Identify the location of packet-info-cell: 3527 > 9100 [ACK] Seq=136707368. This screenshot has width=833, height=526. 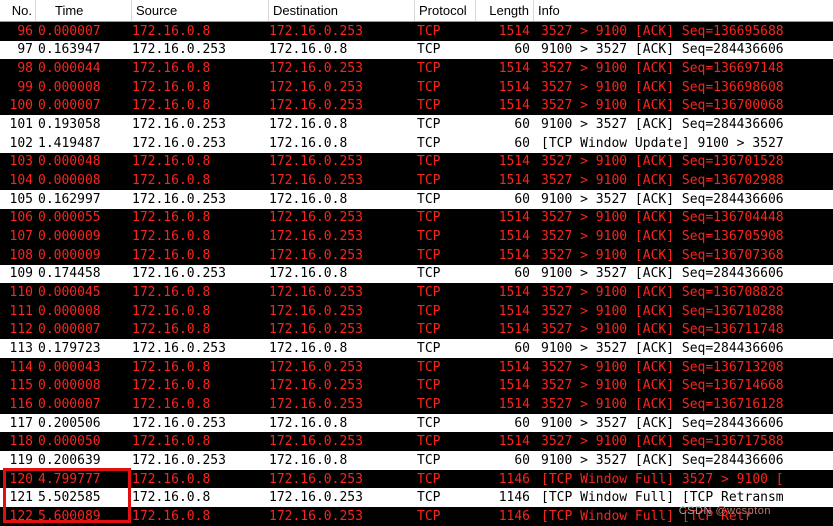
(662, 255).